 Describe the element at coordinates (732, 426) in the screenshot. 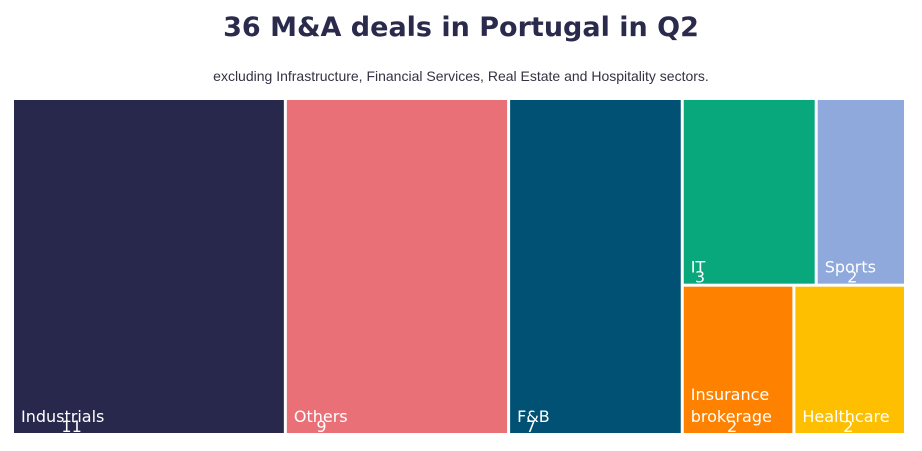

I see `tile-value-insurance-brokerage: 2` at that location.